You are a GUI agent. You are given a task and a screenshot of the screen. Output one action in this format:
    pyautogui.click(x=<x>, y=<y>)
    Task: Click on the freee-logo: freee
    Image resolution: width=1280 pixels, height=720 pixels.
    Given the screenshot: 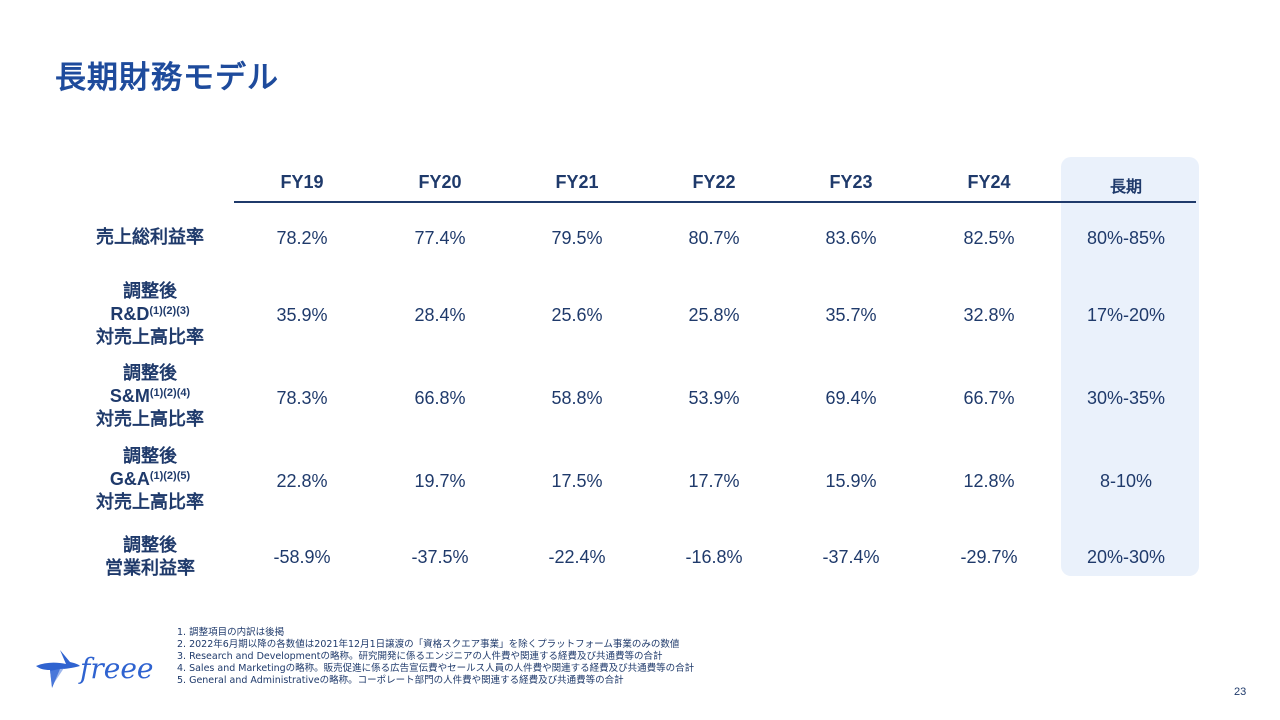 What is the action you would take?
    pyautogui.click(x=99, y=669)
    